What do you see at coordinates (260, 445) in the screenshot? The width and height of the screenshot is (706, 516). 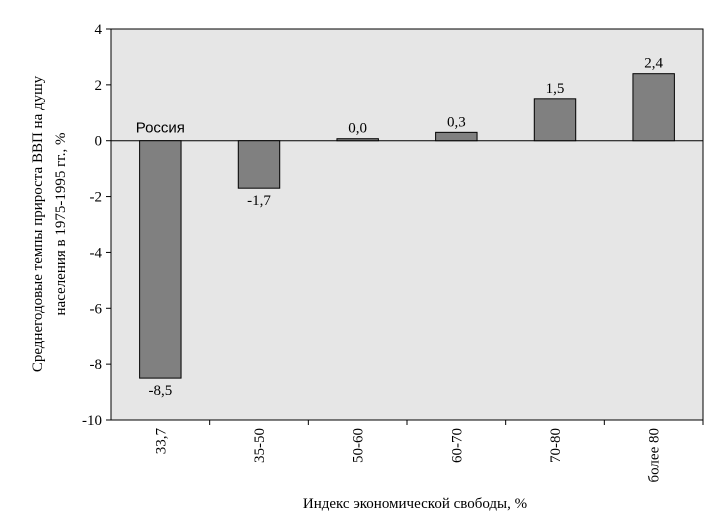 I see `x-category-label: 35-50` at bounding box center [260, 445].